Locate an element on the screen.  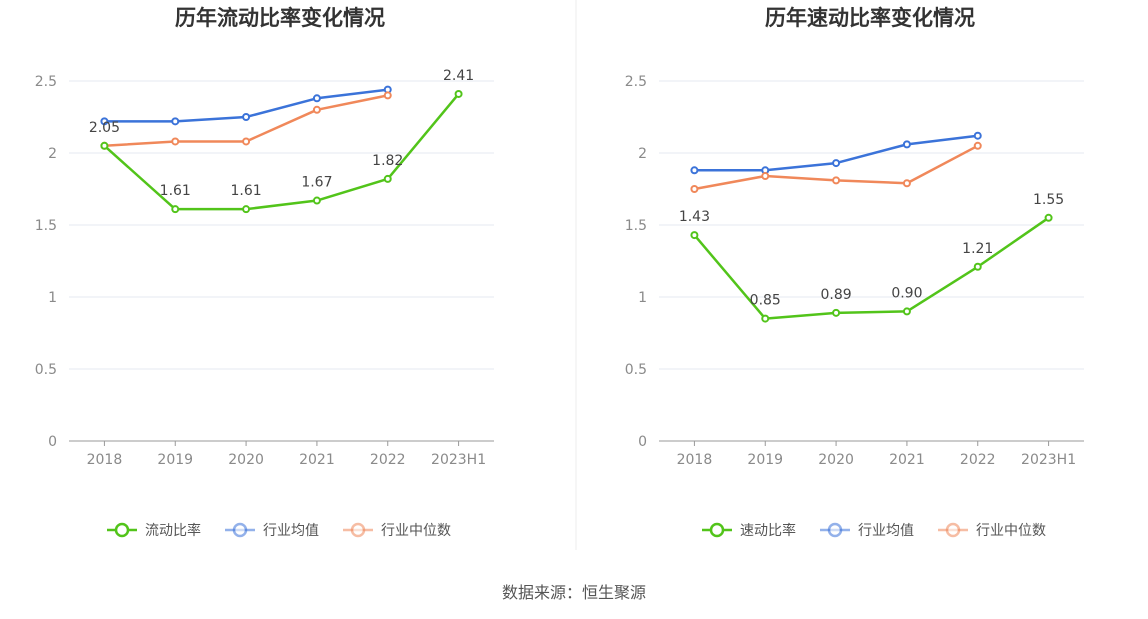
data-label: 1.67 is located at coordinates (316, 183).